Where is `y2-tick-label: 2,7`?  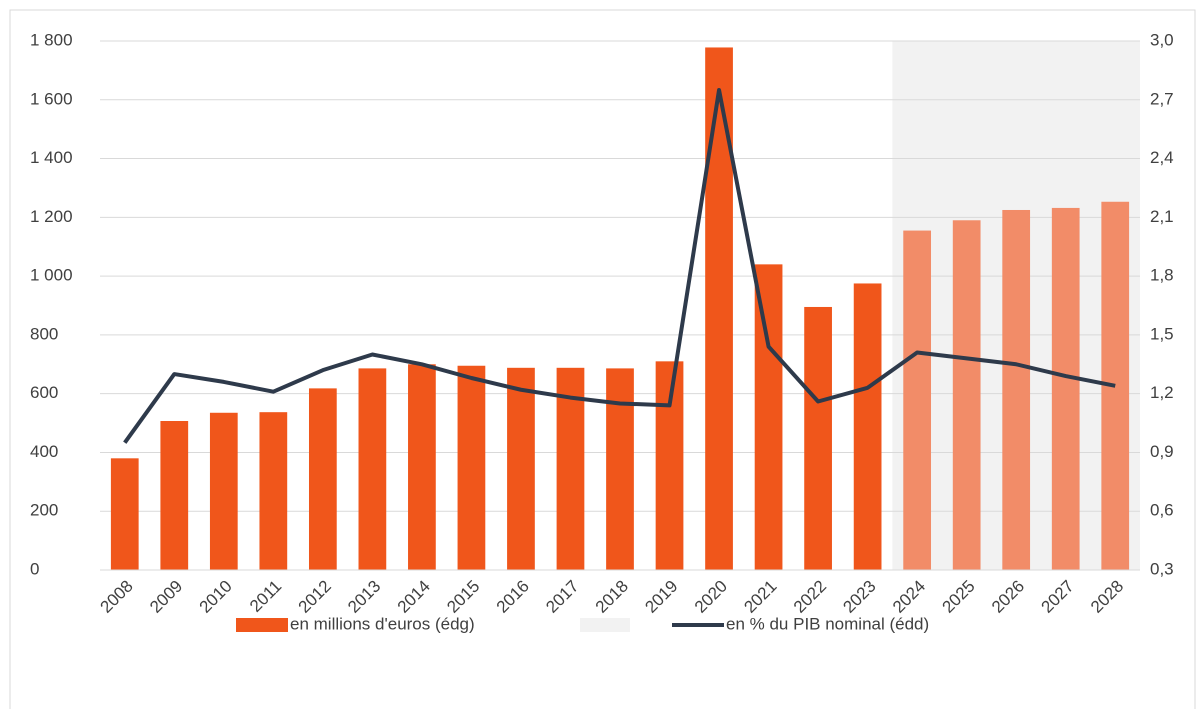 y2-tick-label: 2,7 is located at coordinates (1162, 98).